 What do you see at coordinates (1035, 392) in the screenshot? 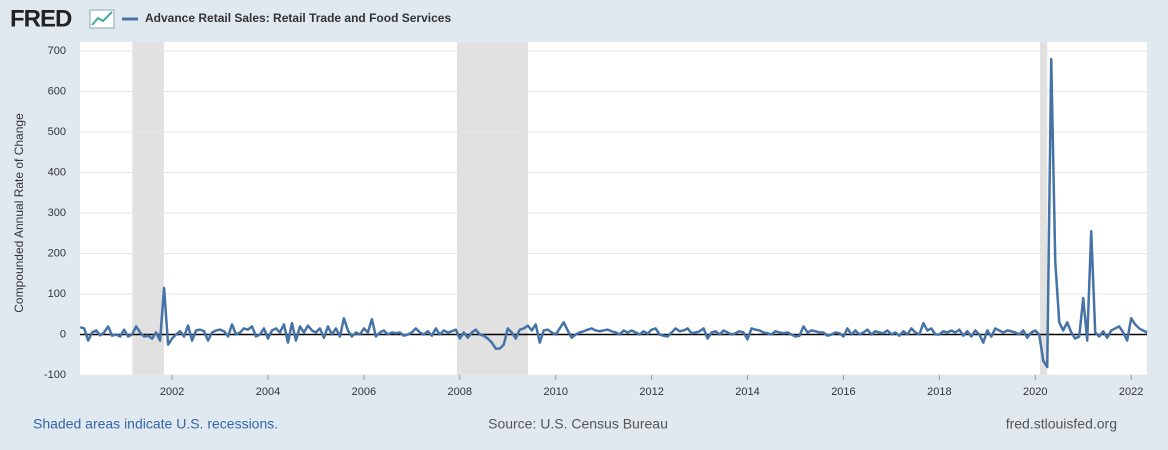
I see `x-tick-label: 2020` at bounding box center [1035, 392].